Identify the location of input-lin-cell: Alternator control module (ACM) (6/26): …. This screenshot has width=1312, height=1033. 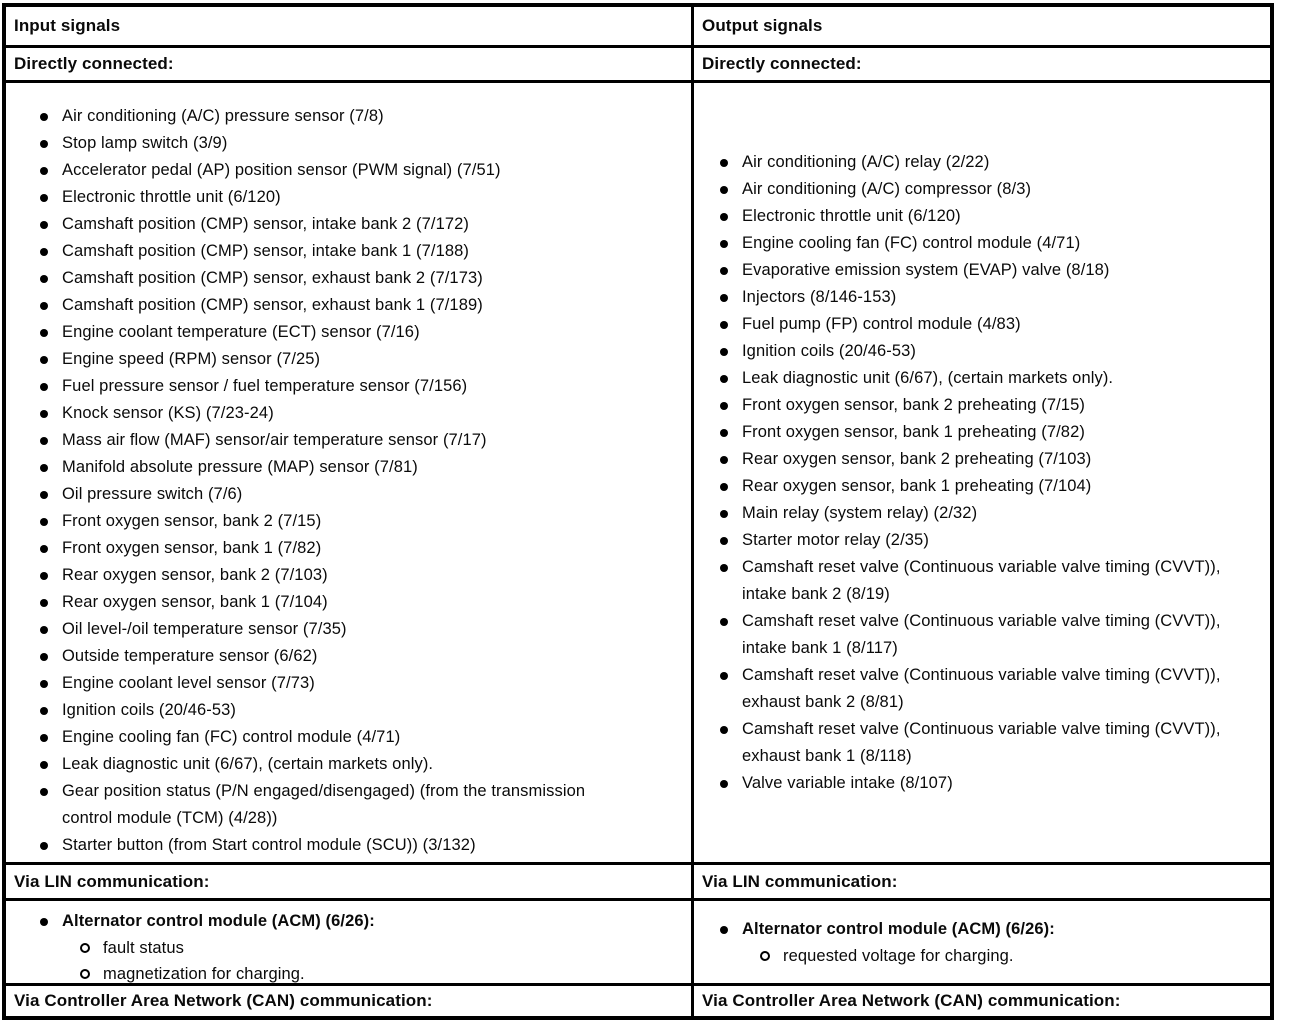
(350, 940).